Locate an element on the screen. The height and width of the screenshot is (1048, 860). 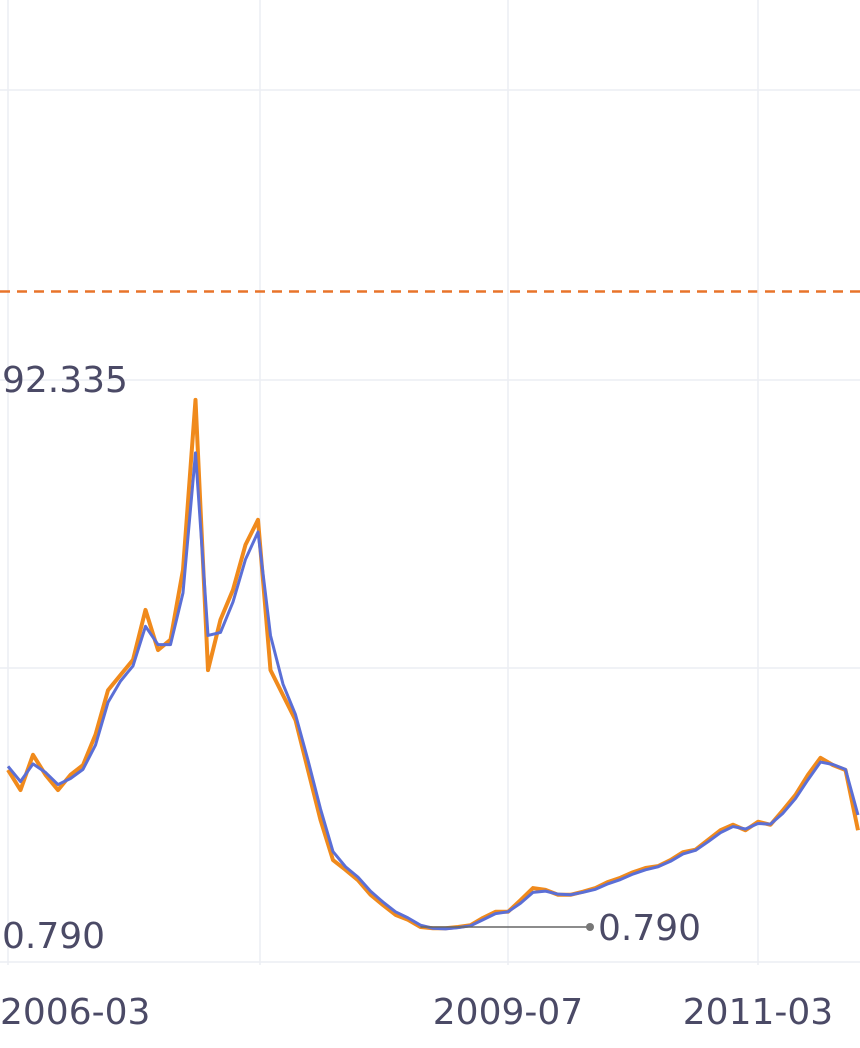
x-tick-label: 2006-03 is located at coordinates (75, 1012).